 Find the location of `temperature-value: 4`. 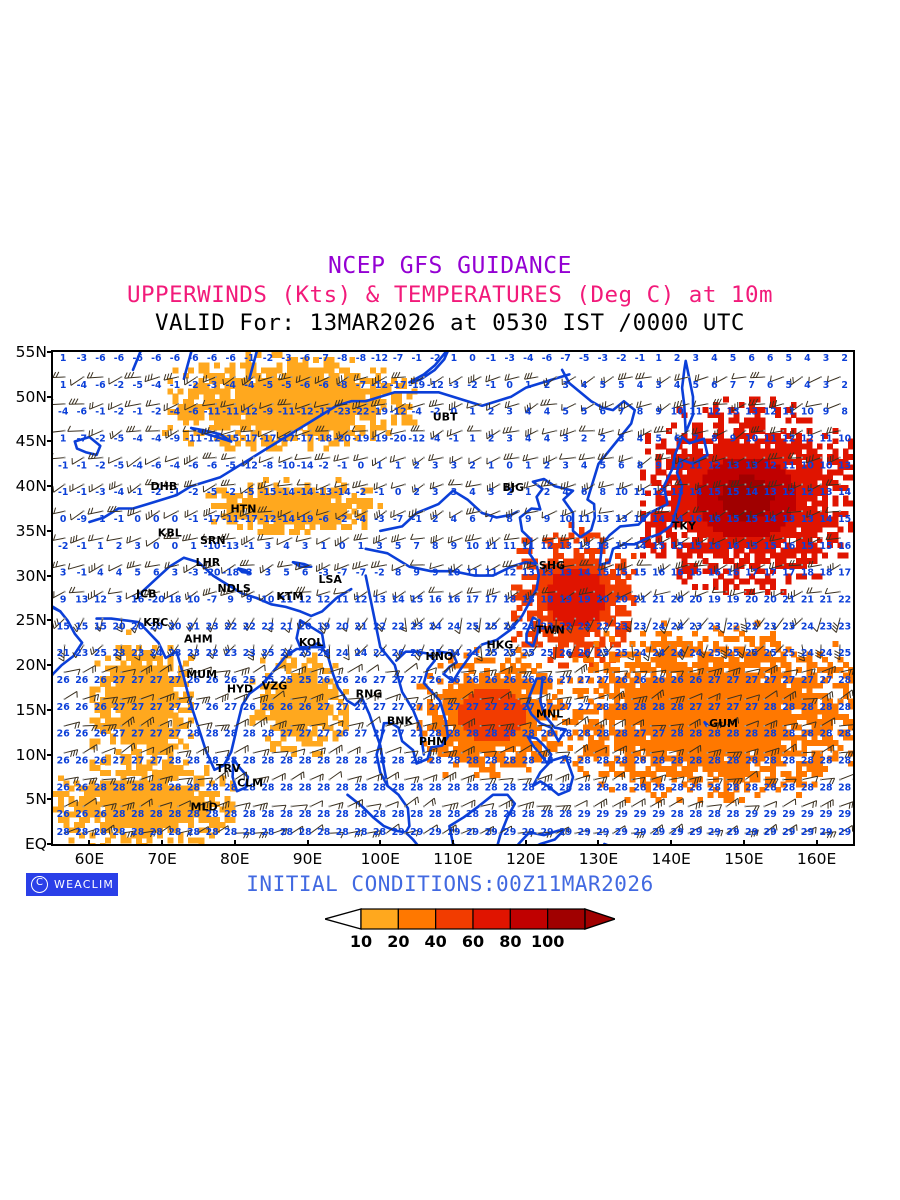

temperature-value: 4 is located at coordinates (565, 492).